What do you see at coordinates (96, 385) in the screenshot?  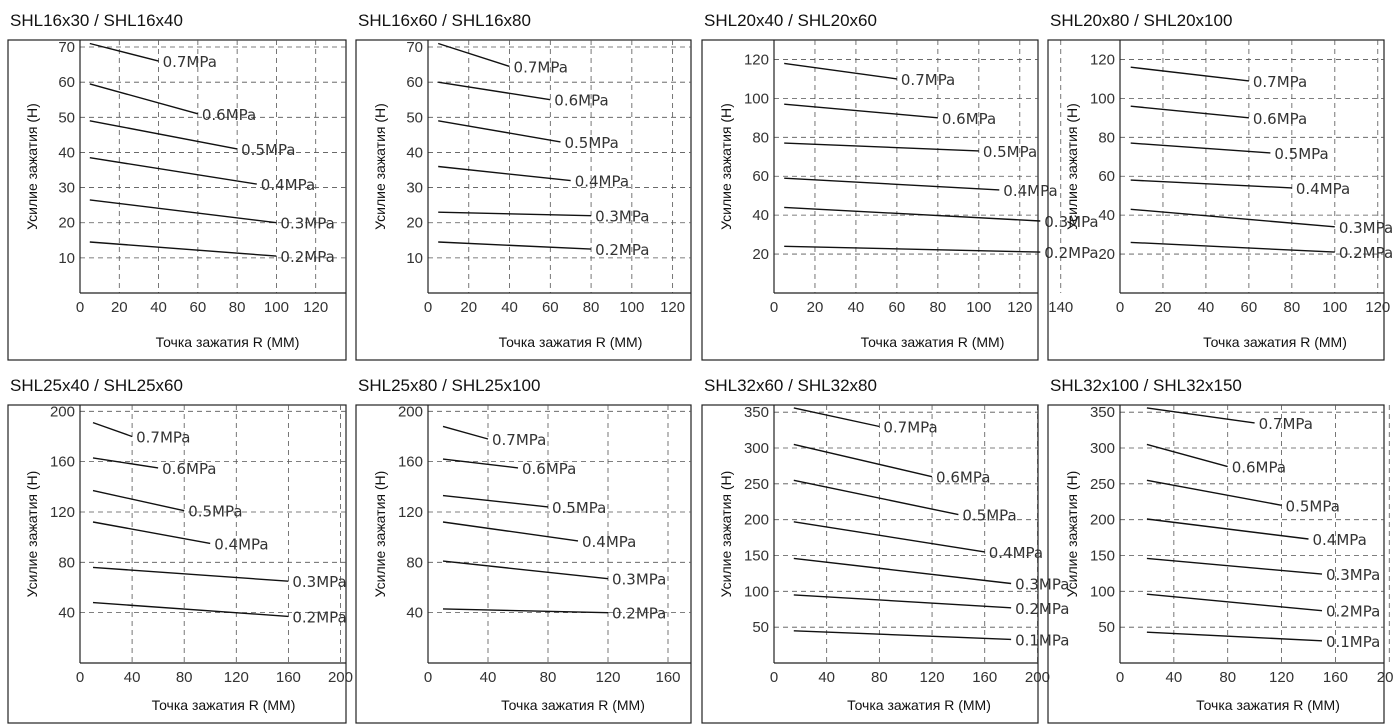 I see `chart-title: SHL25x40 / SHL25x60` at bounding box center [96, 385].